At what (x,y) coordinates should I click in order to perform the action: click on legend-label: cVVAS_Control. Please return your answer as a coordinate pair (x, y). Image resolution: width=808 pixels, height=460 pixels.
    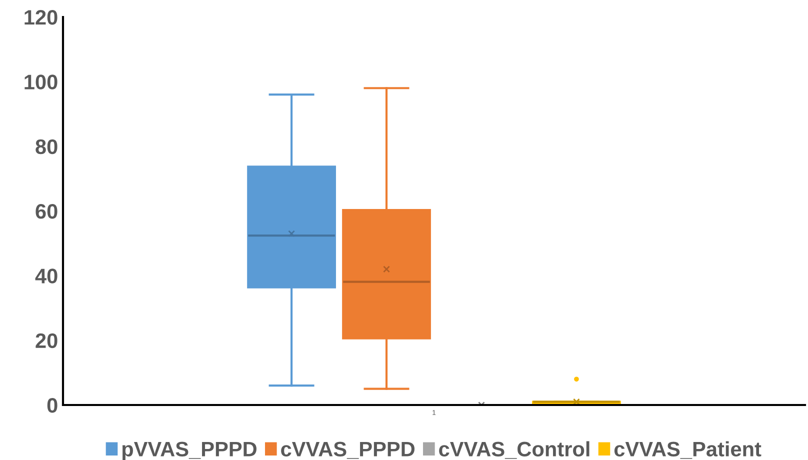
    Looking at the image, I should click on (514, 450).